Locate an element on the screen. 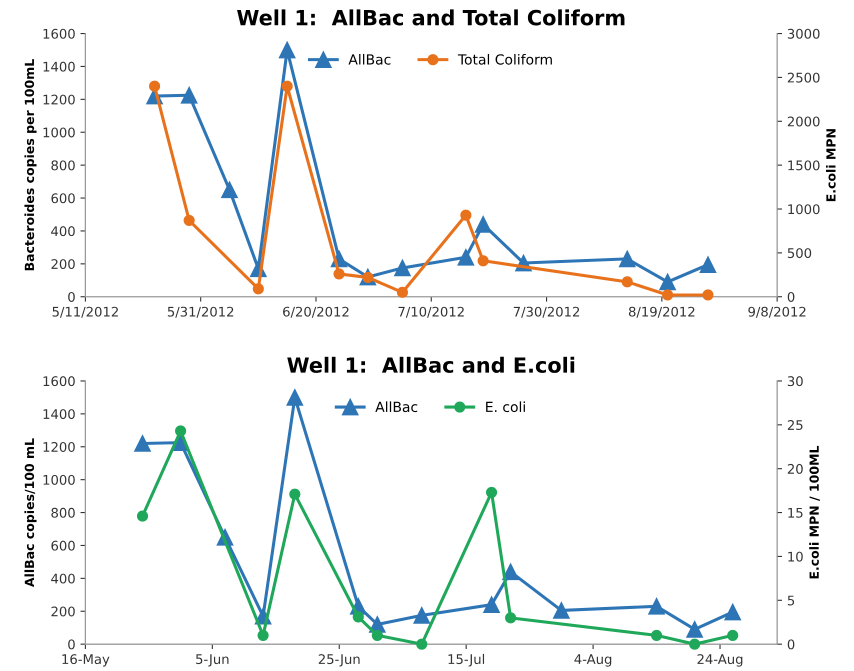 Image resolution: width=854 pixels, height=671 pixels. x-tick-label: 7/10/2012 is located at coordinates (431, 312).